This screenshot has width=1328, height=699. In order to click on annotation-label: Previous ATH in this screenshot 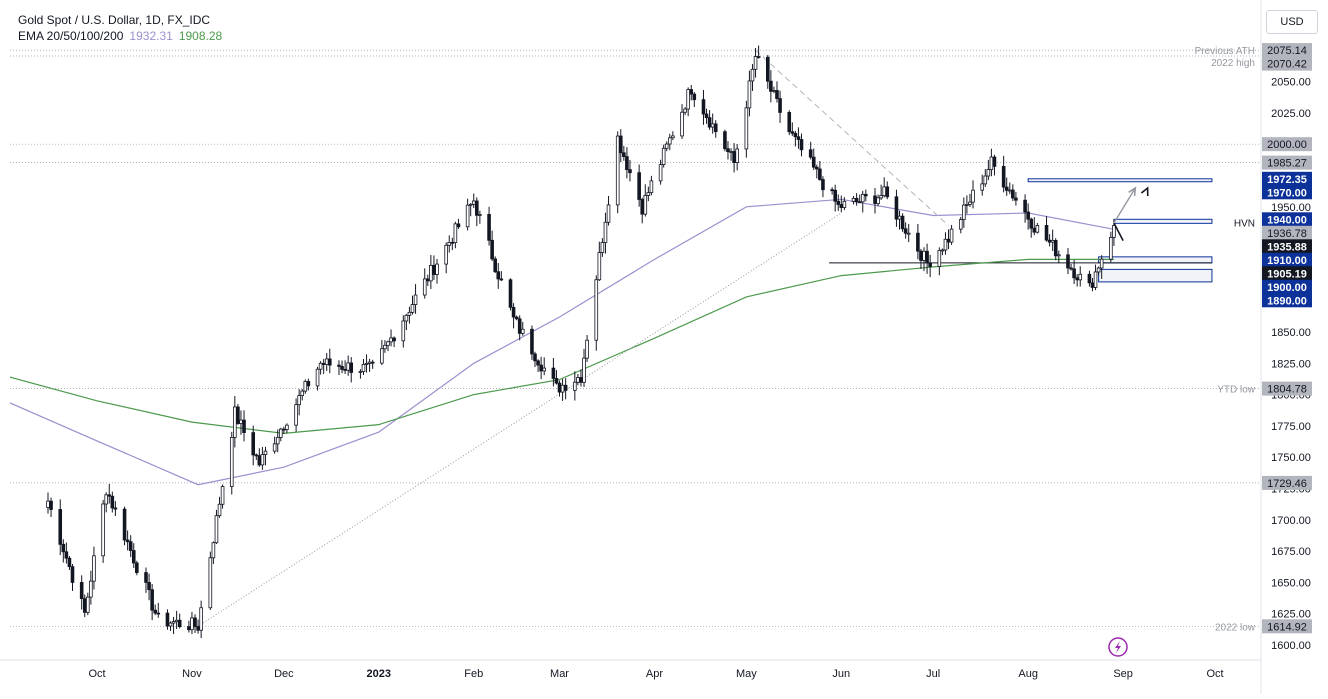, I will do `click(1225, 51)`.